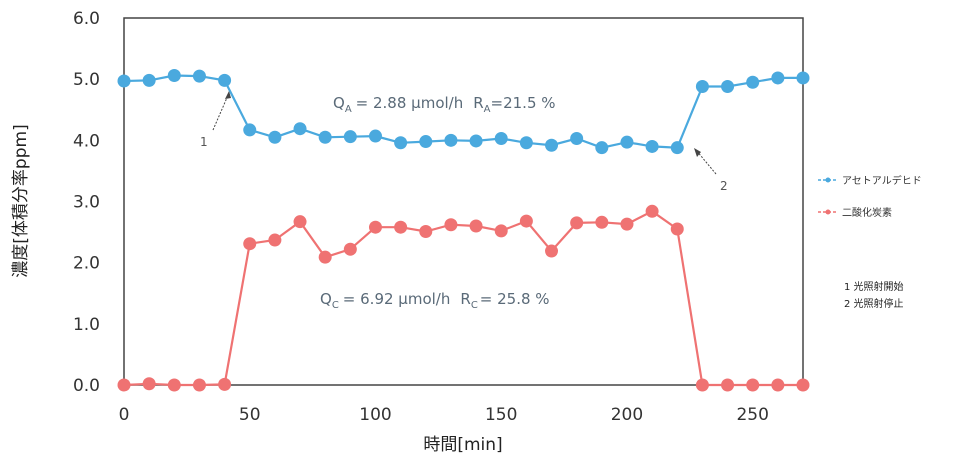 The width and height of the screenshot is (955, 472). What do you see at coordinates (828, 212) in the screenshot?
I see `legend-marker-co2` at bounding box center [828, 212].